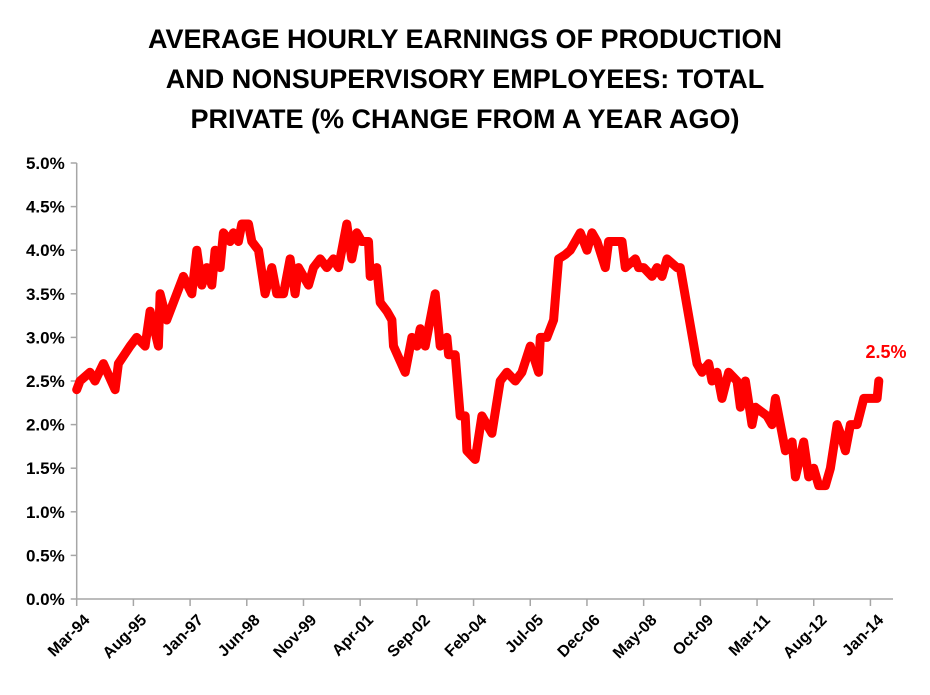 The width and height of the screenshot is (930, 695). What do you see at coordinates (465, 79) in the screenshot?
I see `chart-title-line-2: AND NONSUPERVISORY EMPLOYEES: TOTAL` at bounding box center [465, 79].